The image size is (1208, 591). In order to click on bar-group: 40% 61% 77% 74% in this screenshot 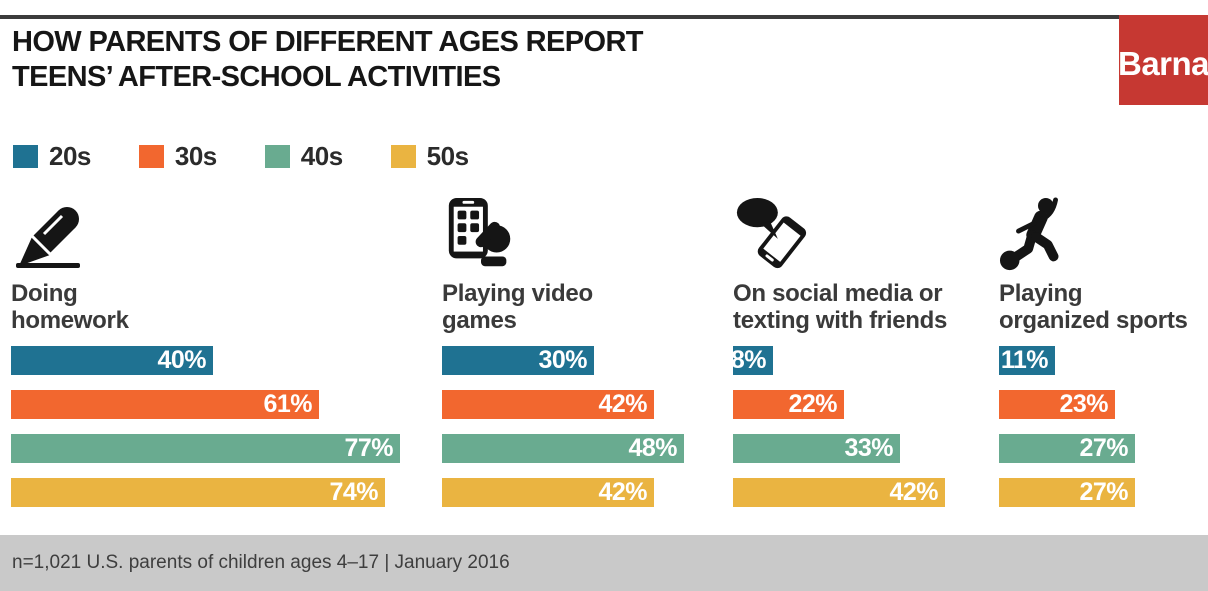, I will do `click(221, 426)`.